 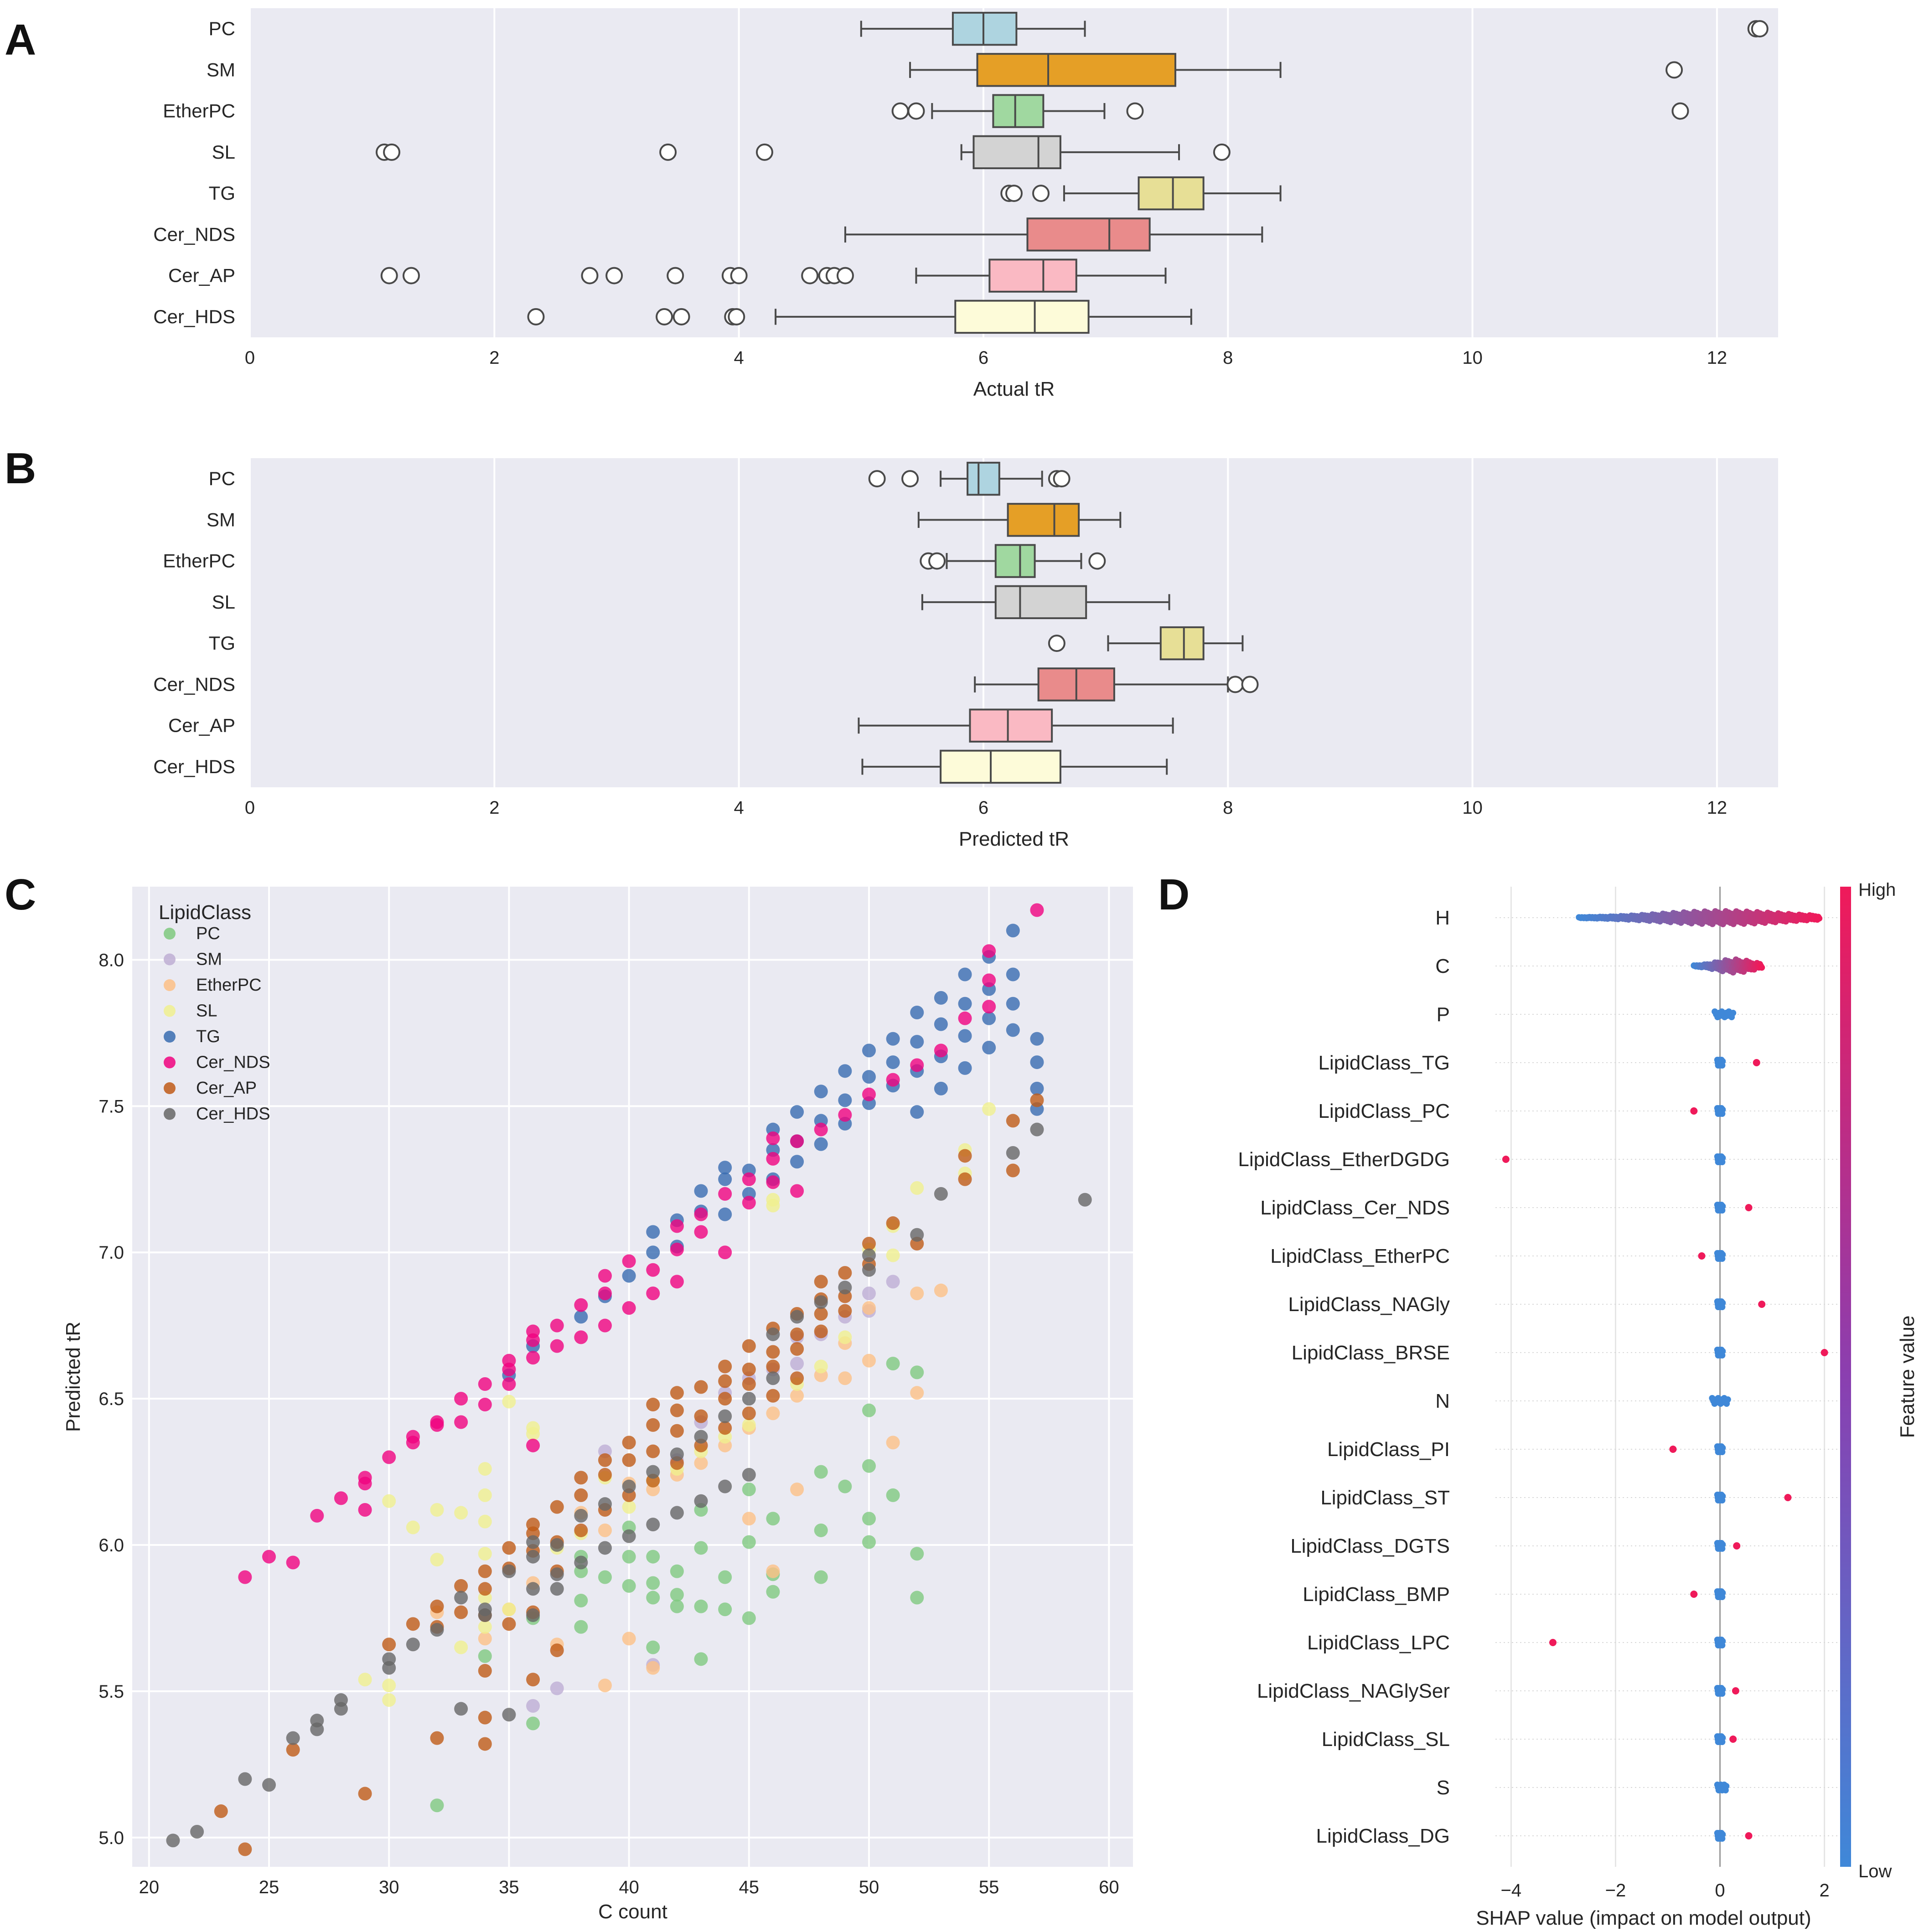 What do you see at coordinates (1875, 1871) in the screenshot?
I see `colorbar-low-label: Low` at bounding box center [1875, 1871].